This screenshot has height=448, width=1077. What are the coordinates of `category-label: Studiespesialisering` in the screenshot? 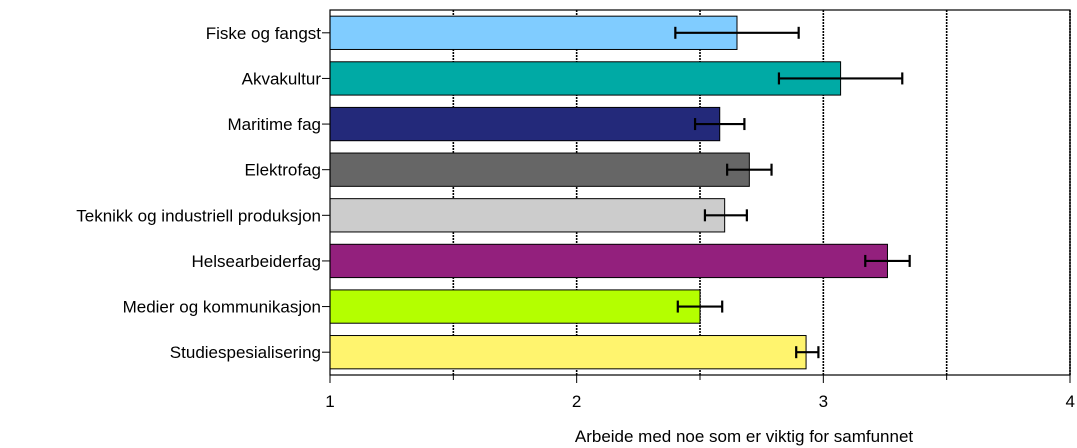 It's located at (245, 352).